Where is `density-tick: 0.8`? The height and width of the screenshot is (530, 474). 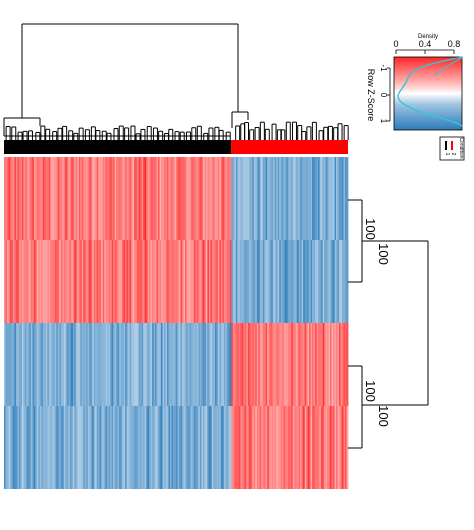 density-tick: 0.8 is located at coordinates (454, 44).